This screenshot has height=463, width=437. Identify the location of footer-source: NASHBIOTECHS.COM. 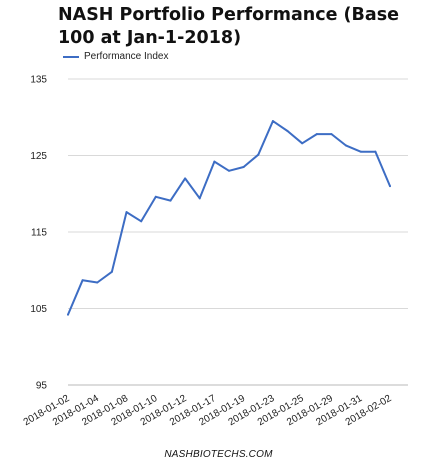
(218, 454).